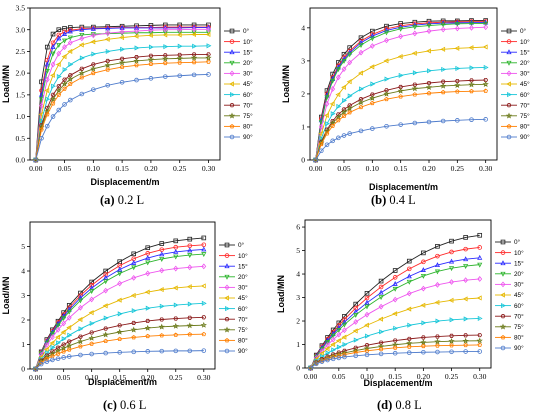  I want to click on y-tick-label: 0, so click(303, 160).